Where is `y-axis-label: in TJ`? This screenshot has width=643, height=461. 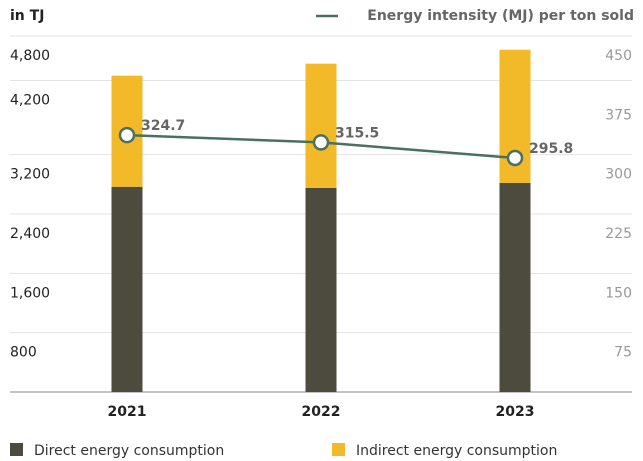
y-axis-label: in TJ is located at coordinates (27, 16).